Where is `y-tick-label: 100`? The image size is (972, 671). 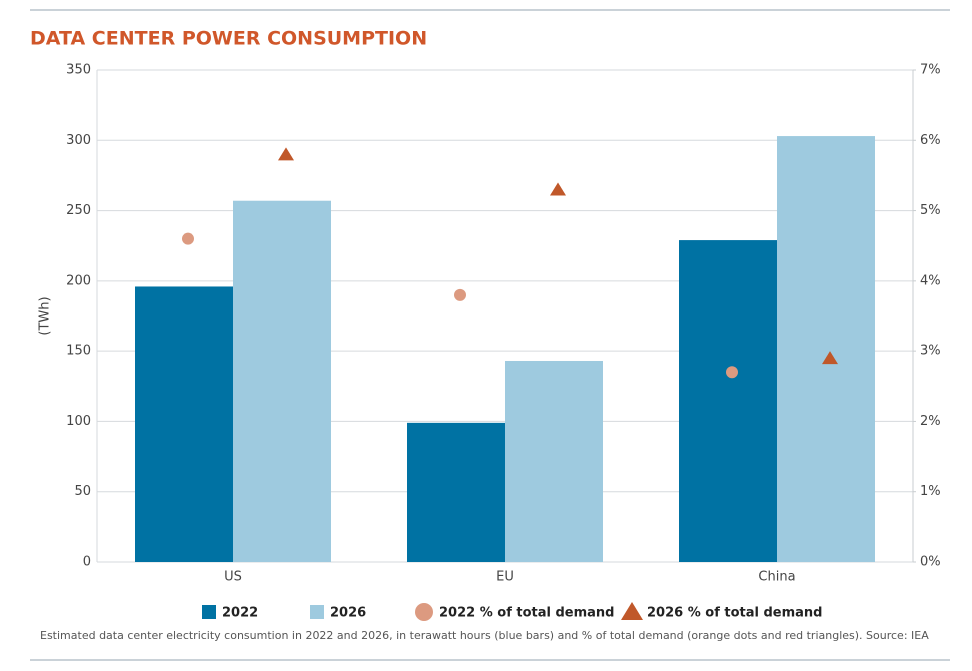 y-tick-label: 100 is located at coordinates (78, 421).